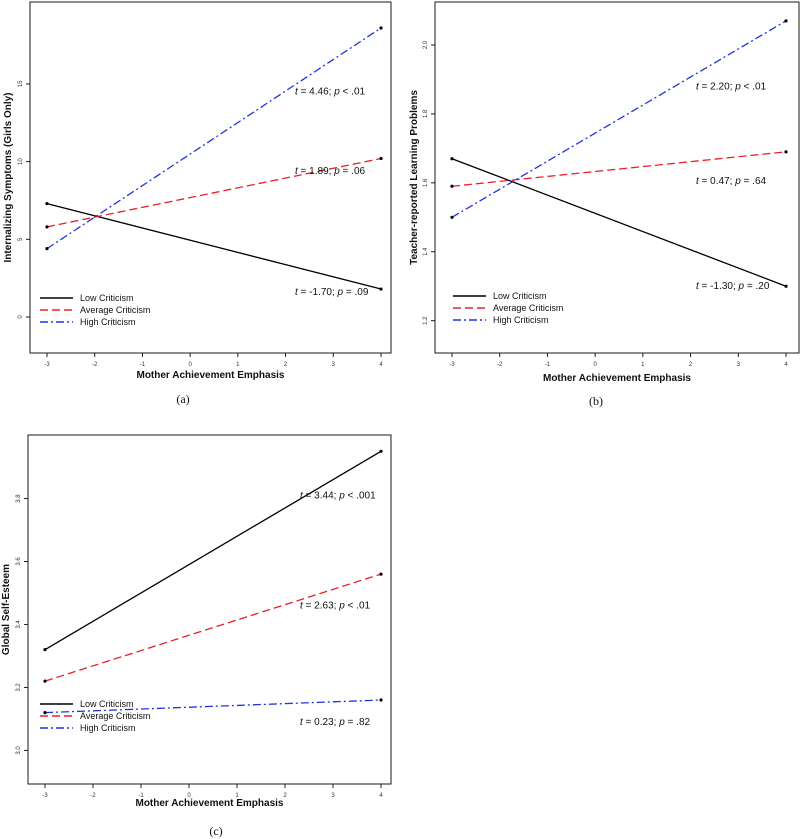  I want to click on y-tick-label: 1.6, so click(426, 182).